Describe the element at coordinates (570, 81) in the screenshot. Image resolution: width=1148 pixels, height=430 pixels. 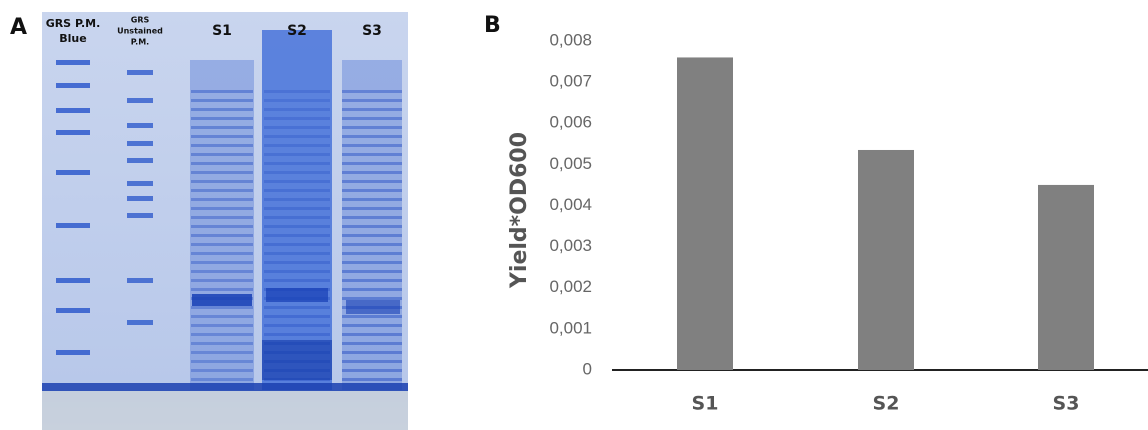
I see `y-tick-label: 0,007` at that location.